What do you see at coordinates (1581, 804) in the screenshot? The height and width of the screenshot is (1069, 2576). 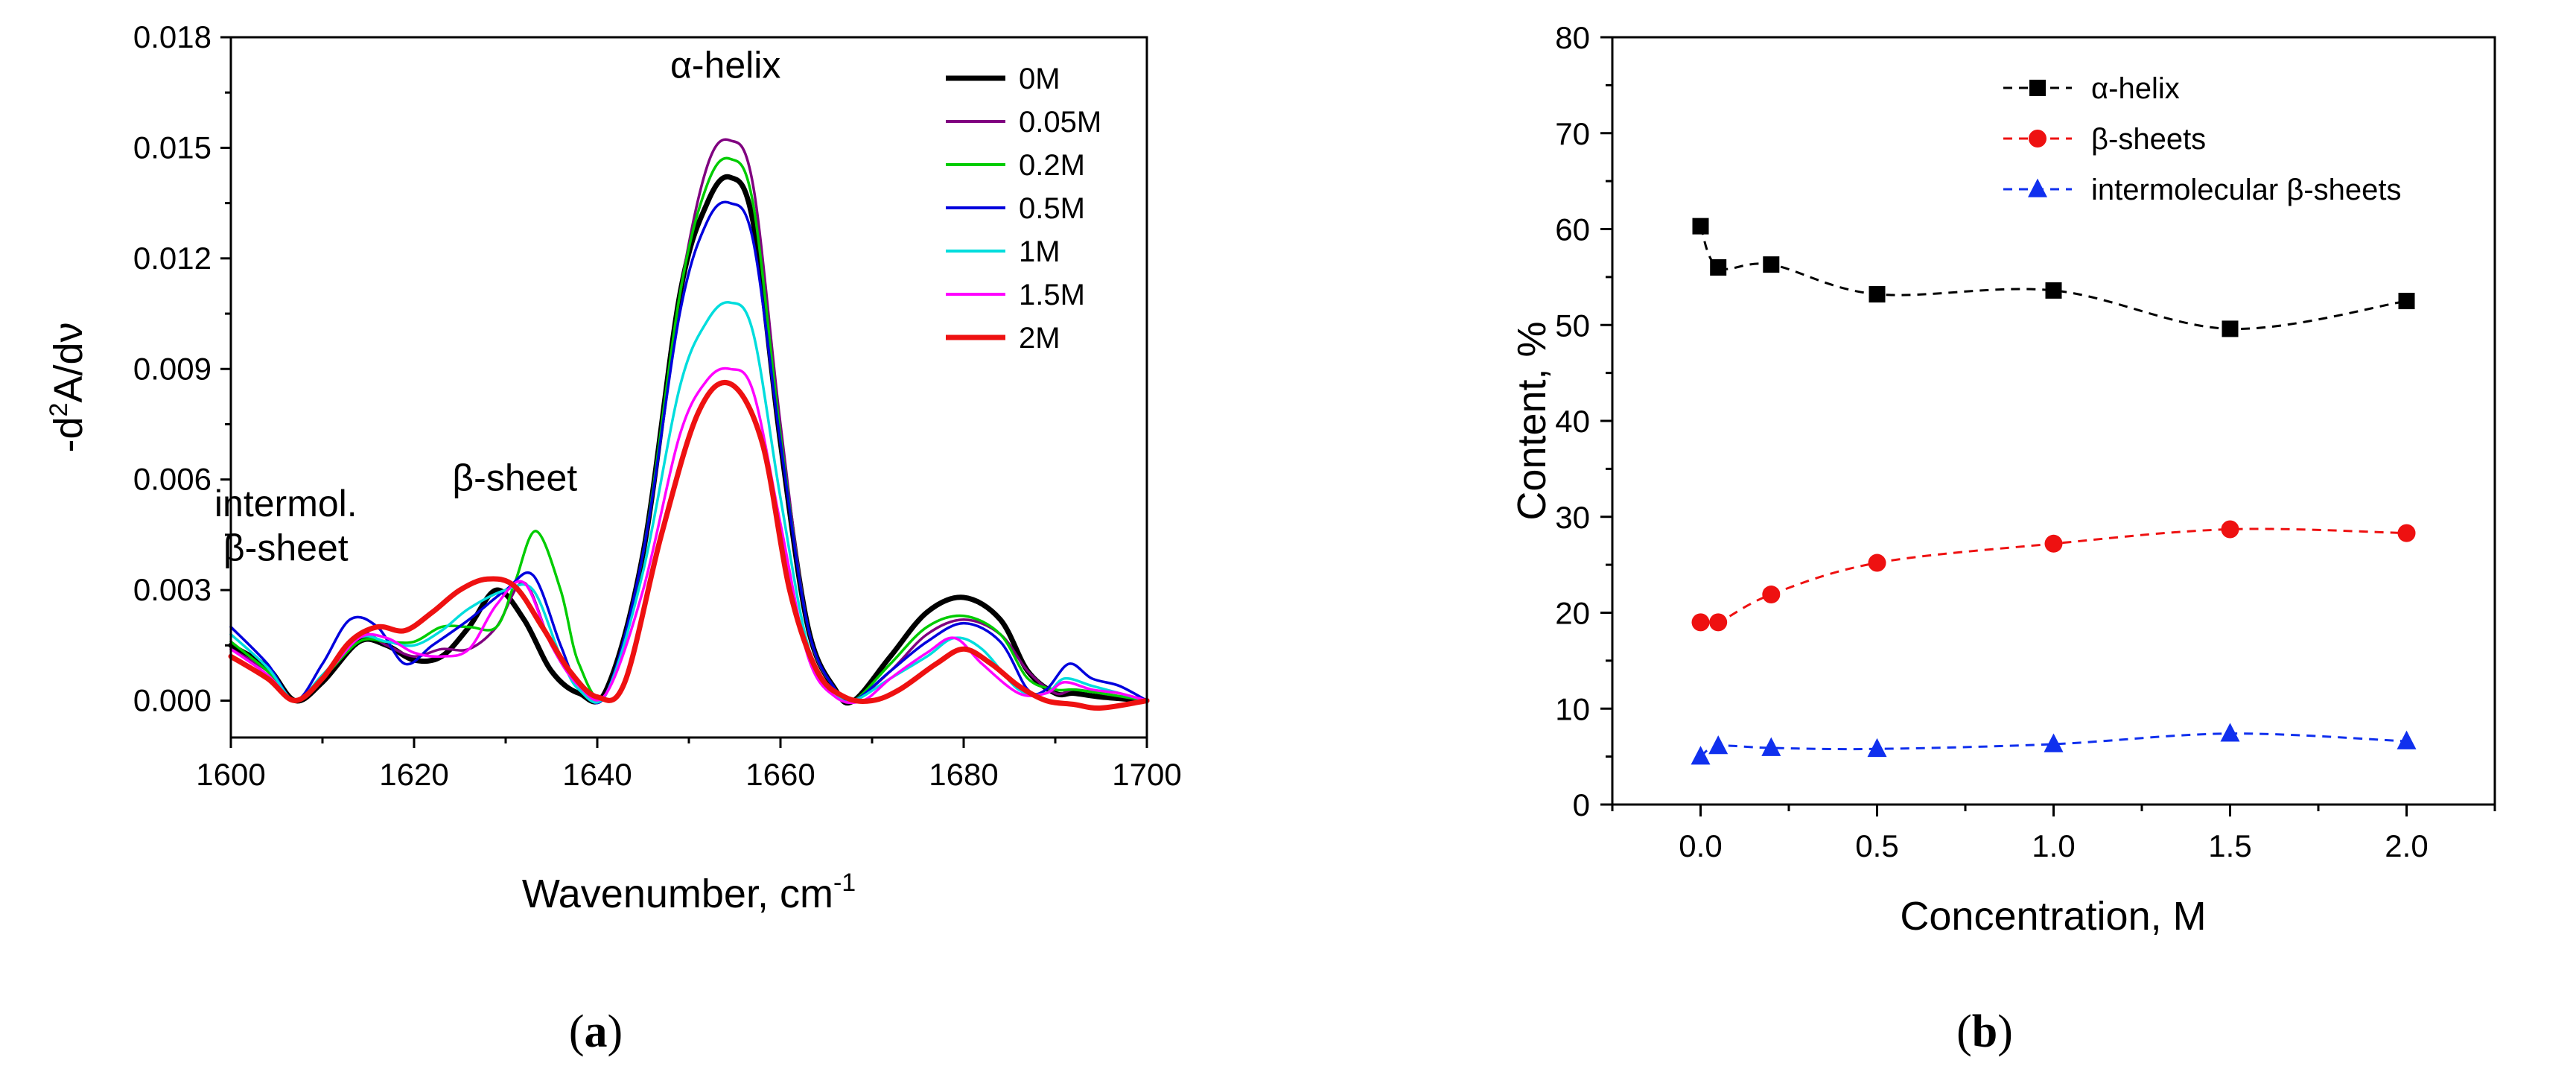 I see `y-tick-label: 0` at bounding box center [1581, 804].